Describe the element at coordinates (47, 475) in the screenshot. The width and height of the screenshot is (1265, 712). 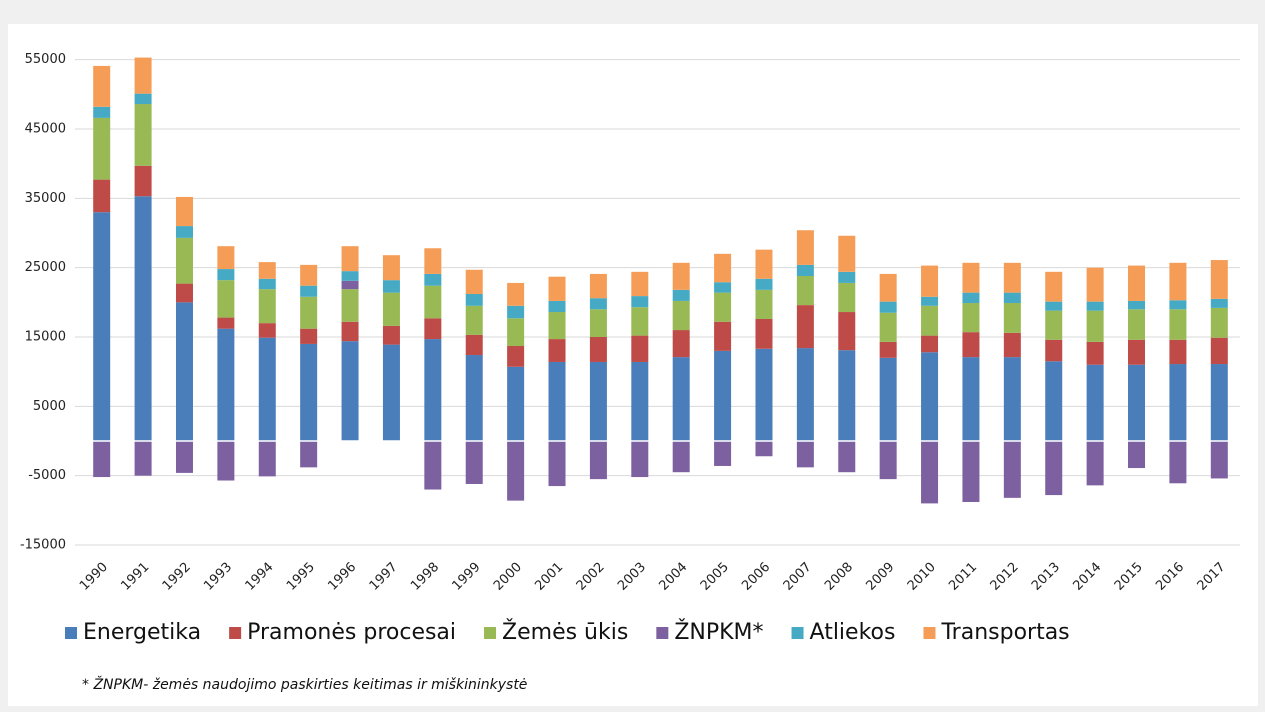
I see `y-tick-label: -5000` at that location.